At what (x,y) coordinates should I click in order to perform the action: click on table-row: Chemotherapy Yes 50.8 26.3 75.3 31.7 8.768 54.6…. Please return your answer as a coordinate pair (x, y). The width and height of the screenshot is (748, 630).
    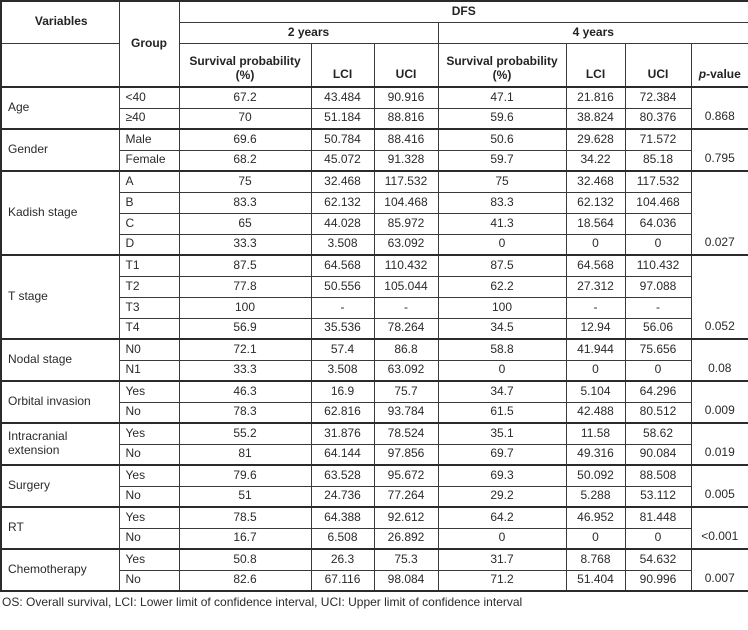
    Looking at the image, I should click on (374, 570).